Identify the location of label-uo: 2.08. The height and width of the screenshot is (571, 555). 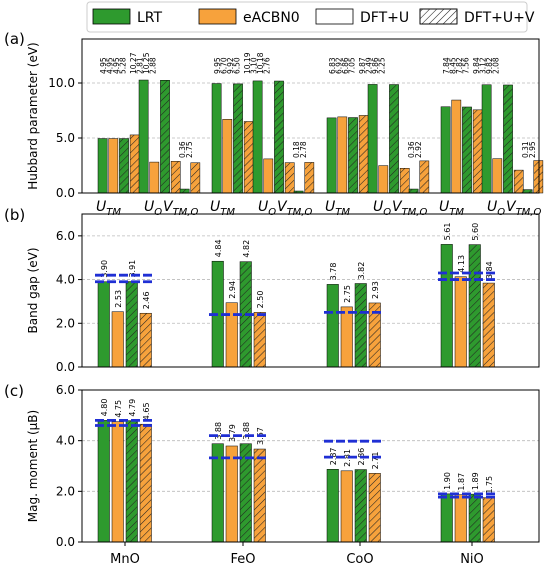
(496, 65).